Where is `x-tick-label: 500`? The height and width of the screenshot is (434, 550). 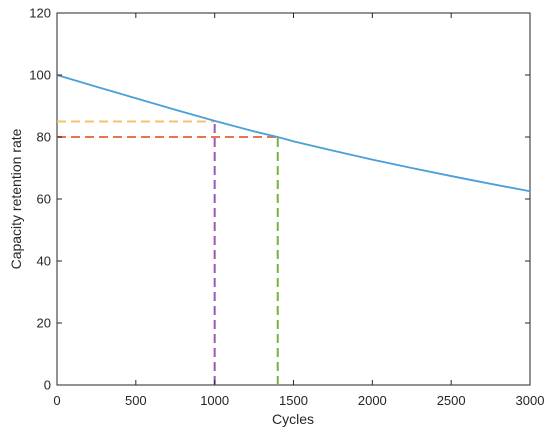 x-tick-label: 500 is located at coordinates (136, 400).